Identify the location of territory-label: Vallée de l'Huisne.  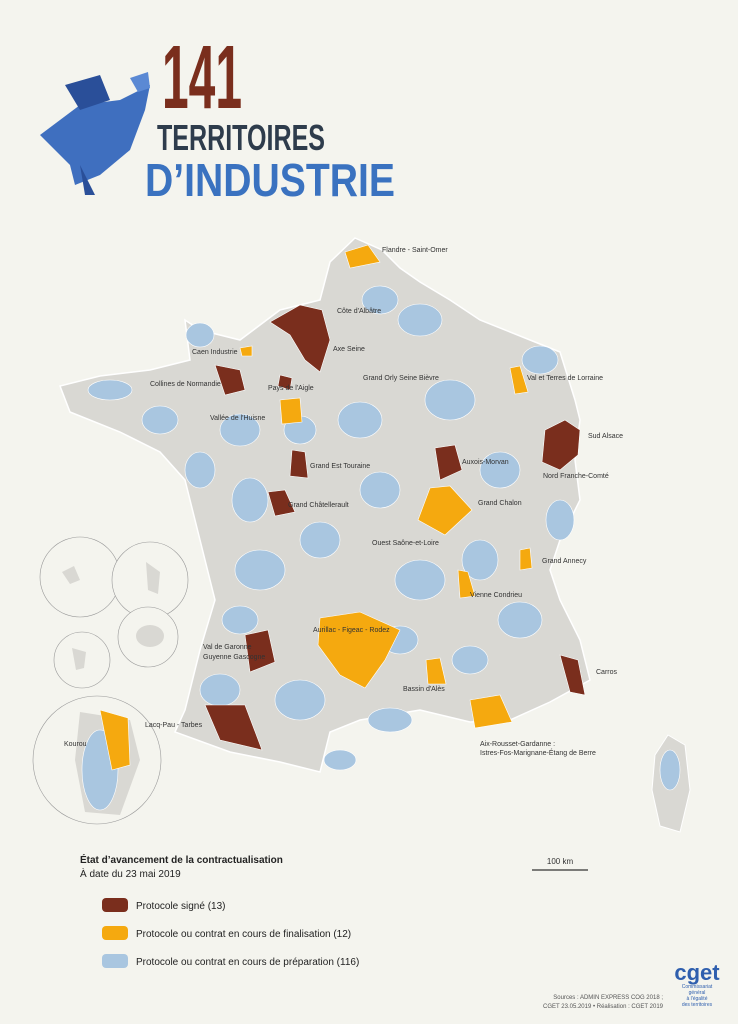
(237, 418).